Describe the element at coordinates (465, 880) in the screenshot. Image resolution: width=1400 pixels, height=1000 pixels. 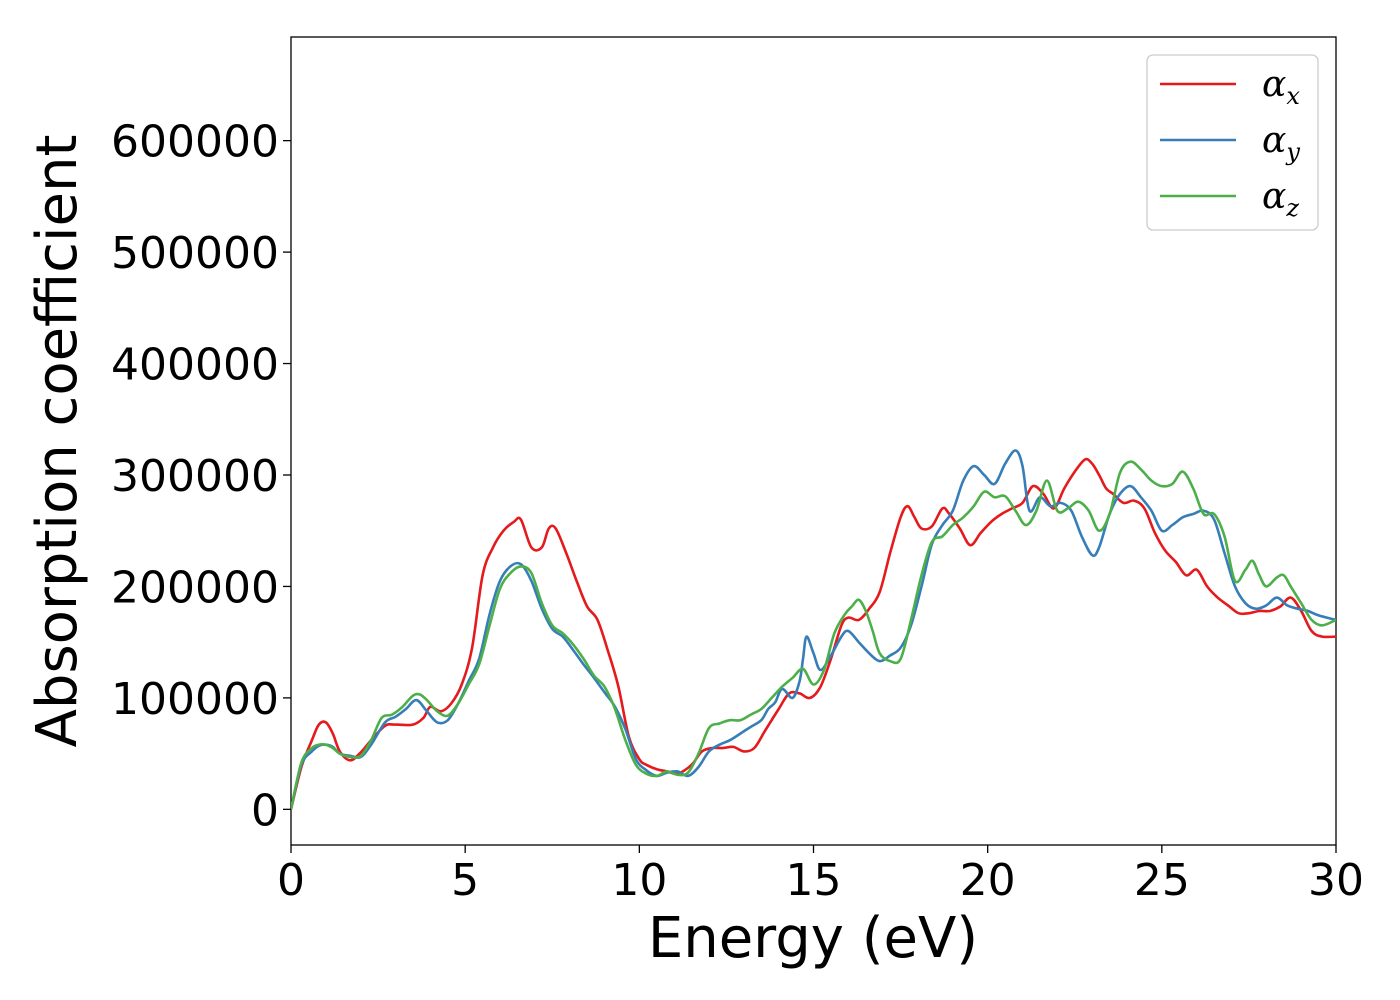
I see `x-tick-label: 5` at that location.